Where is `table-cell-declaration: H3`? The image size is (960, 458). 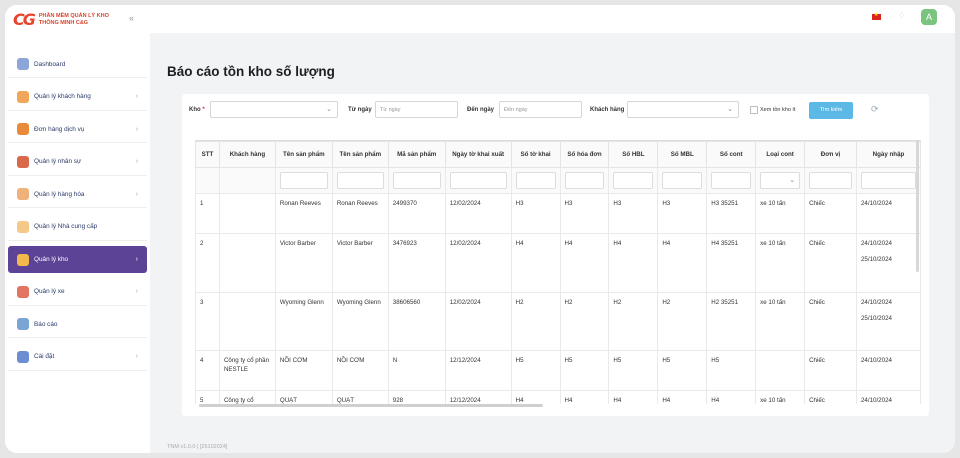
table-cell-declaration: H3 is located at coordinates (535, 213).